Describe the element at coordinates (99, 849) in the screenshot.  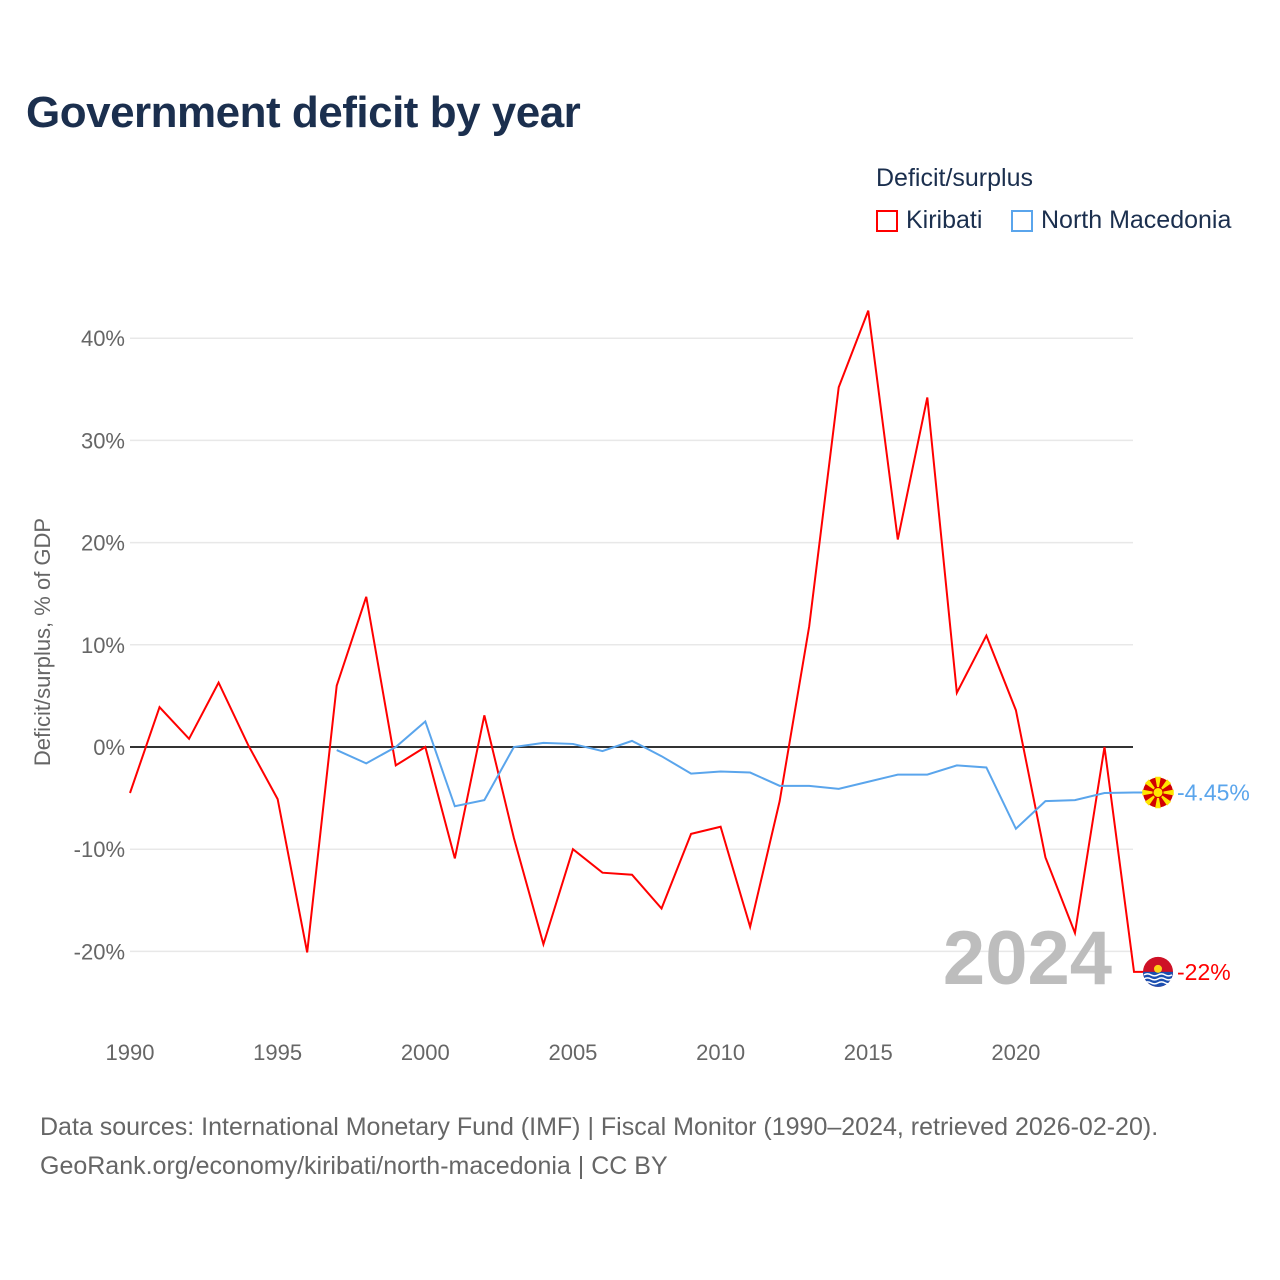
I see `y-tick-label: -10%` at that location.